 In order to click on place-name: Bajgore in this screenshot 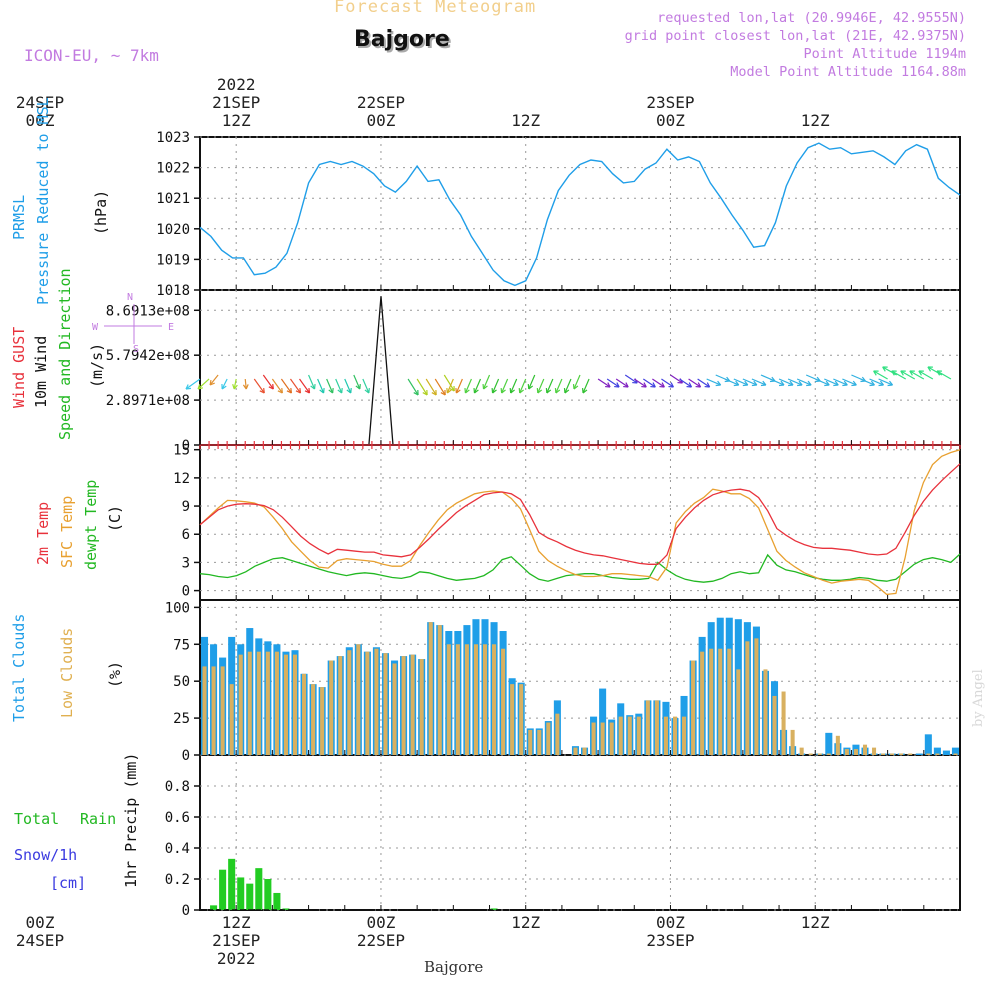, I will do `click(402, 39)`.